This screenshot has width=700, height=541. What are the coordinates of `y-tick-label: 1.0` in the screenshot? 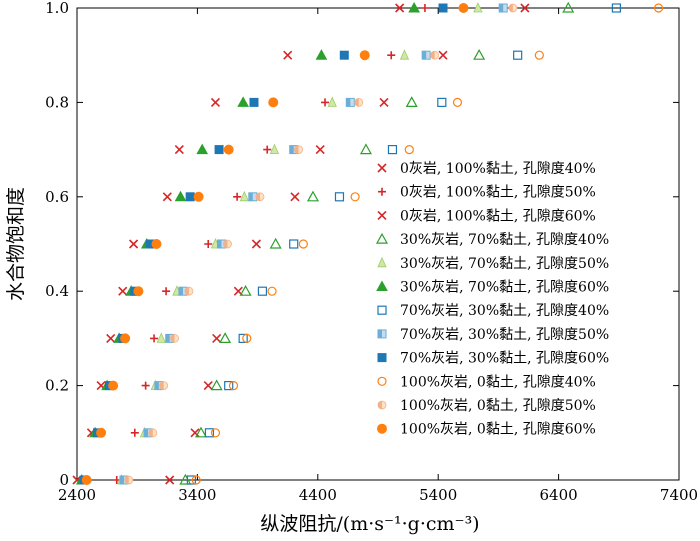 It's located at (57, 8).